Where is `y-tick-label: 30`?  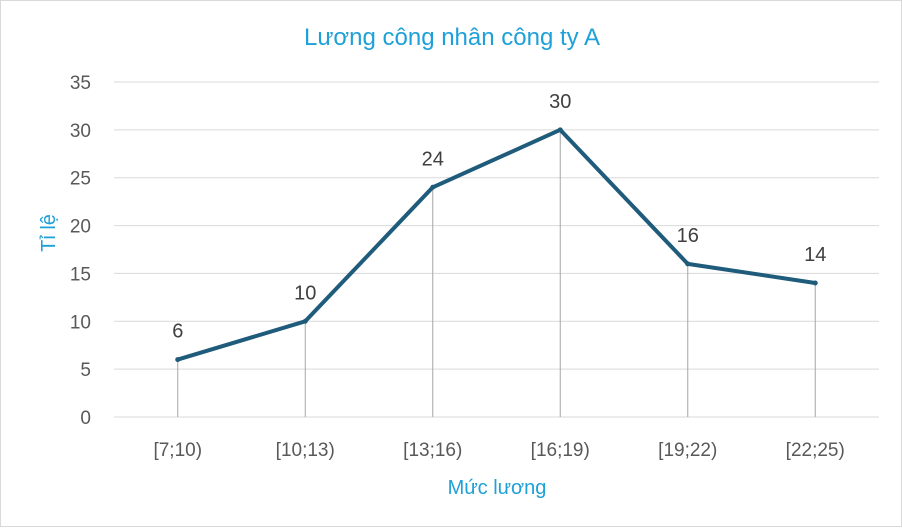 y-tick-label: 30 is located at coordinates (80, 131).